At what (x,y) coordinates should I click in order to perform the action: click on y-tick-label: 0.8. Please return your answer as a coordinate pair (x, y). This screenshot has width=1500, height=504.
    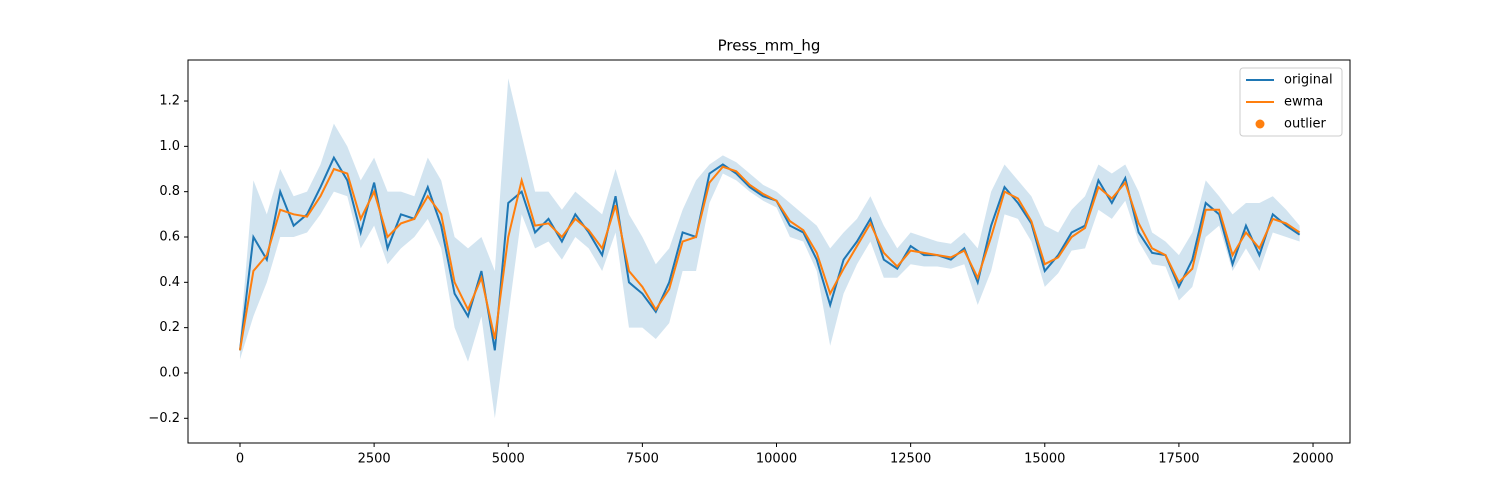
    Looking at the image, I should click on (169, 191).